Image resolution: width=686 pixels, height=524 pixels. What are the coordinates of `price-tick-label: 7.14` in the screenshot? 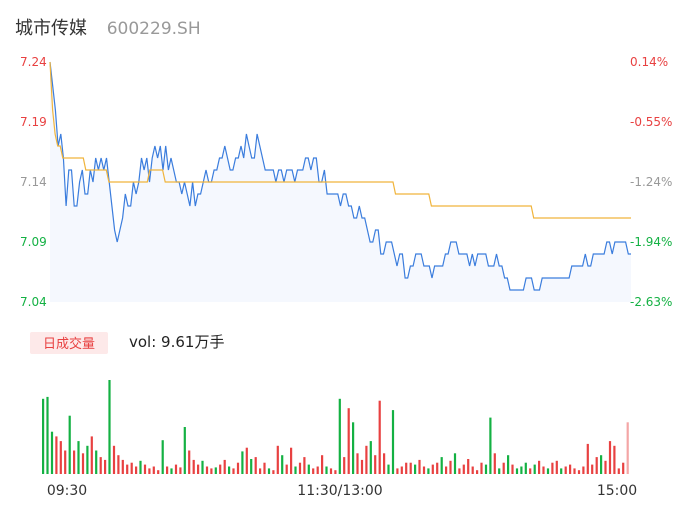 It's located at (33, 182).